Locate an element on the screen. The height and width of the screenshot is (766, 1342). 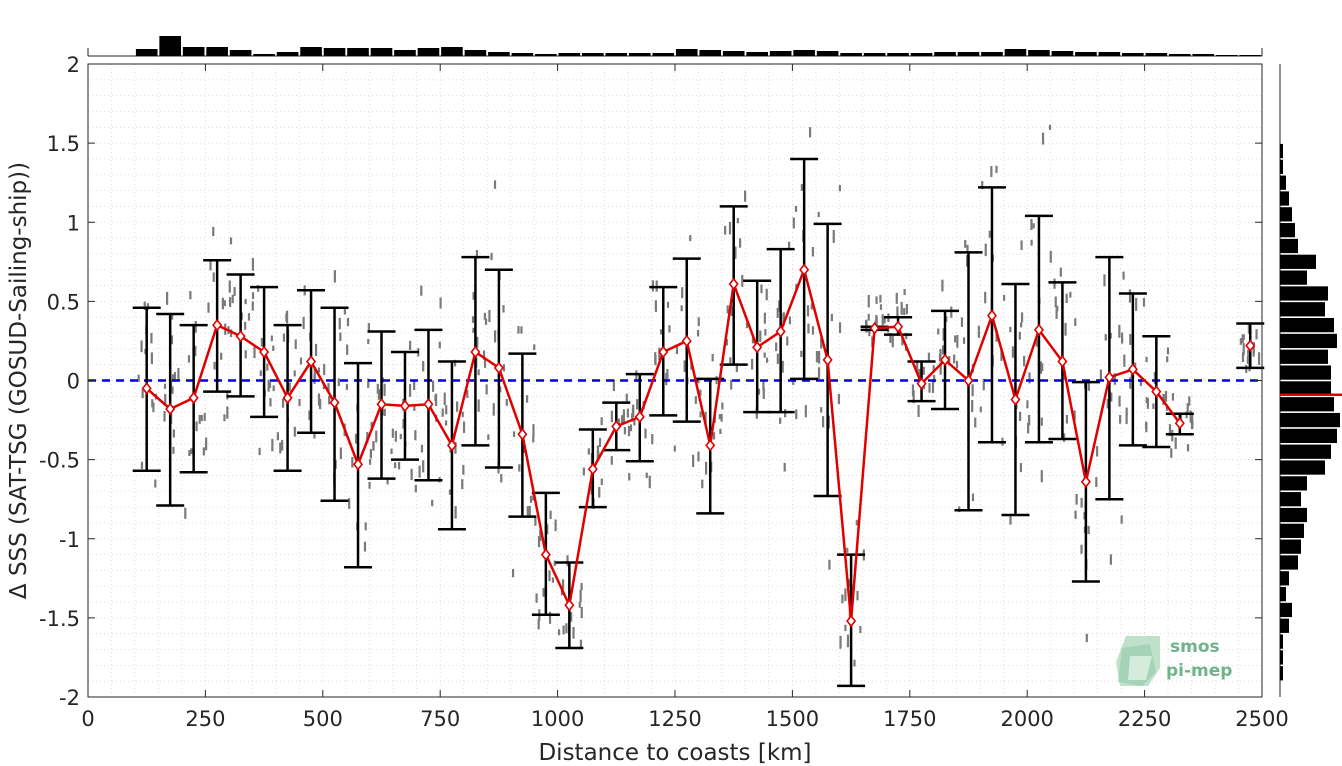
y-tick-label: -2 is located at coordinates (69, 698).